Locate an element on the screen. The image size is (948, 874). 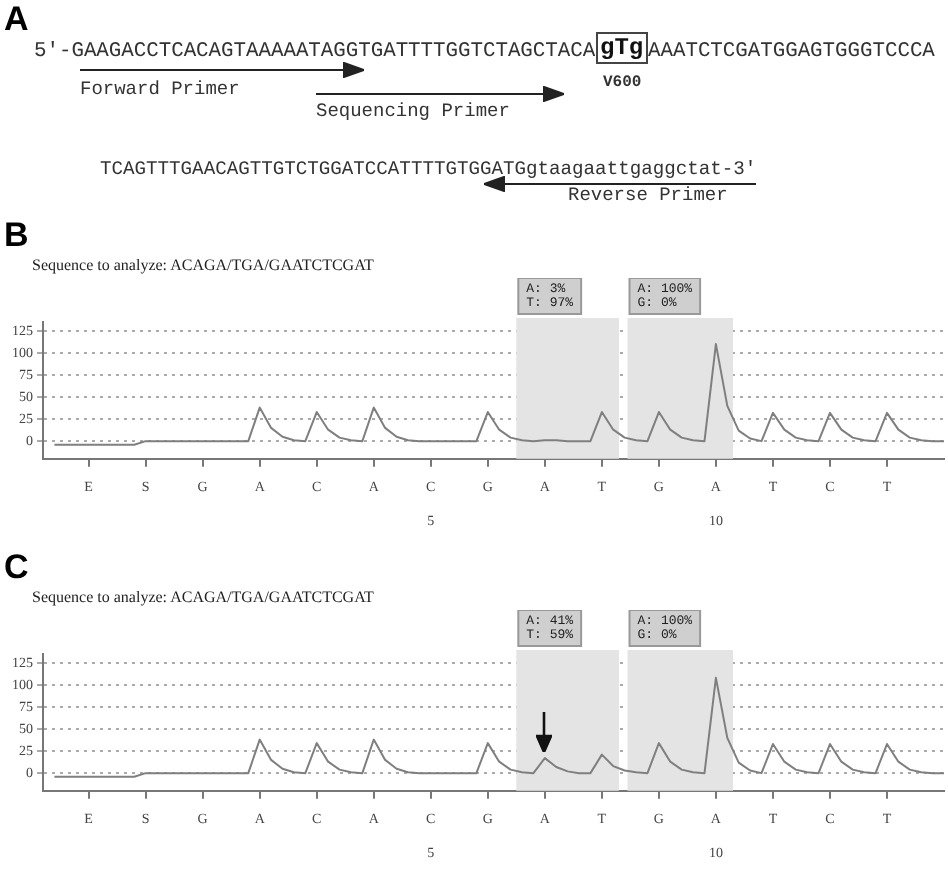
text: A is located at coordinates (16, 20).